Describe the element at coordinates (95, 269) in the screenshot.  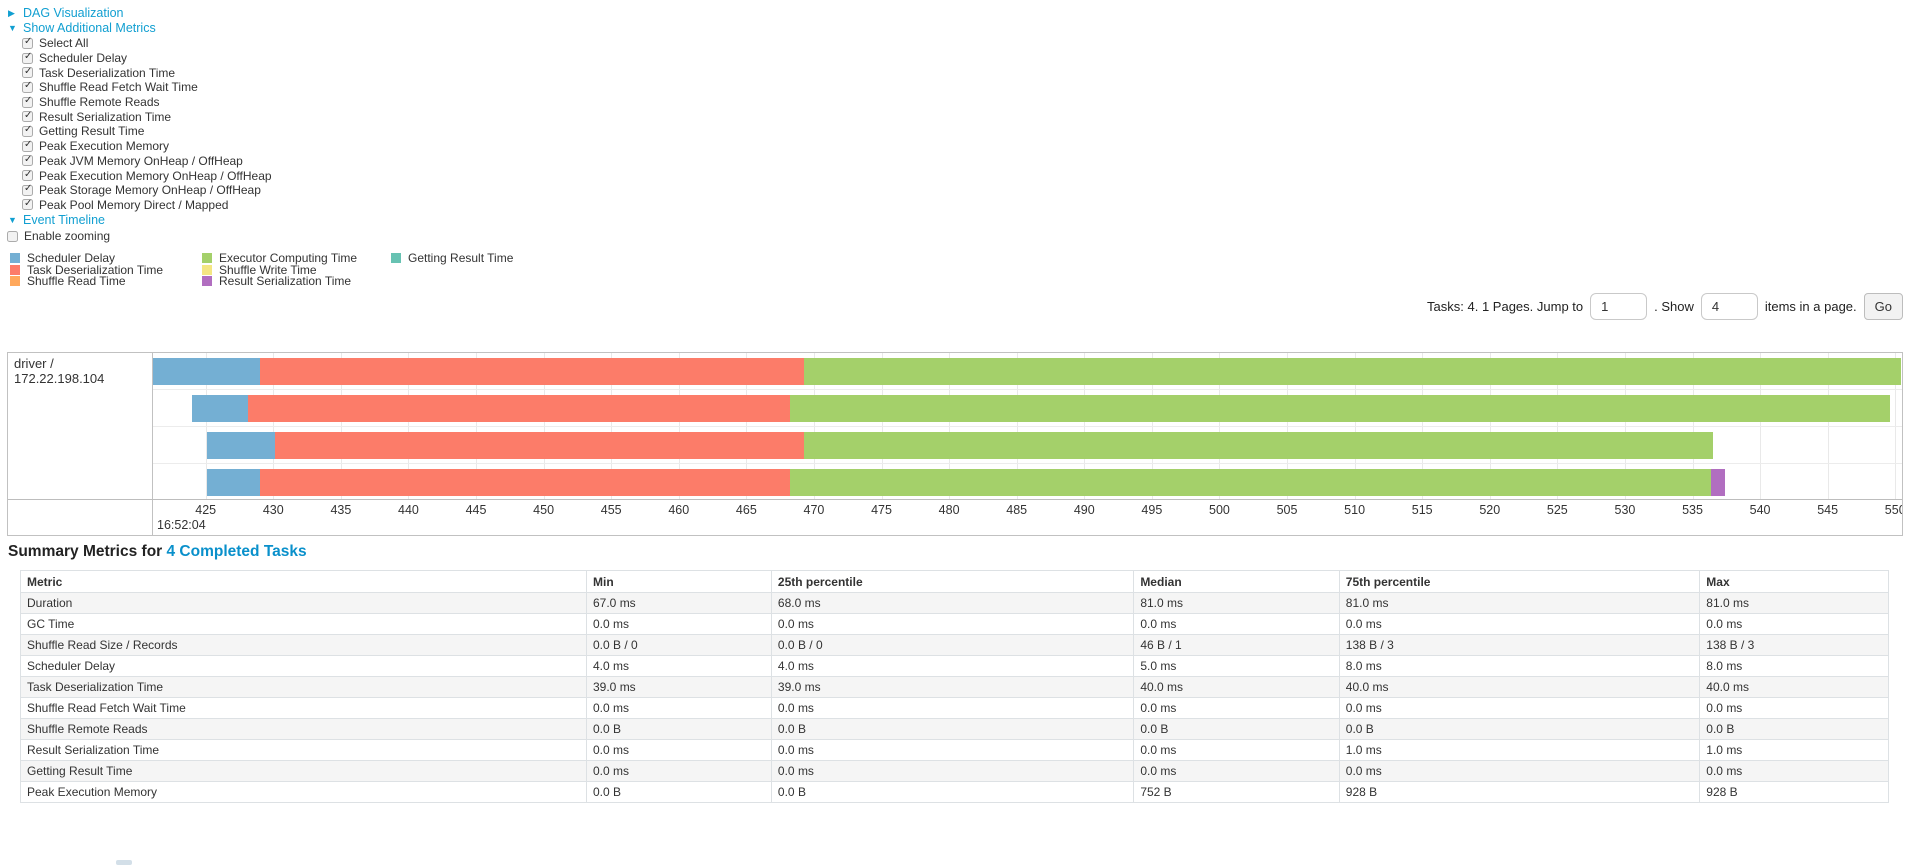
I see `legend-label: Task Deserialization Time` at that location.